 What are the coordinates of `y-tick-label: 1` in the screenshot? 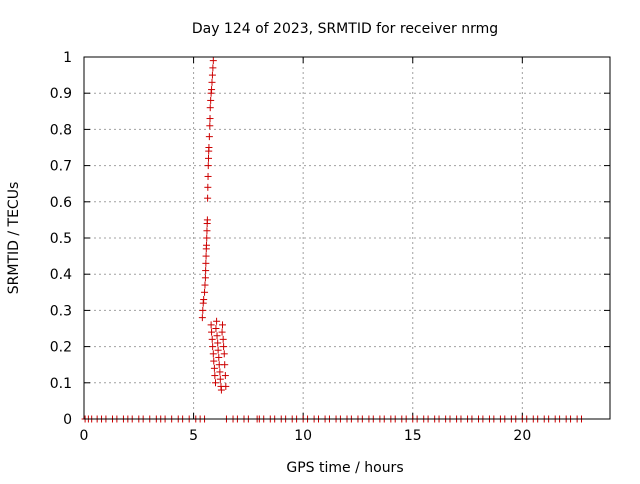 It's located at (67, 58).